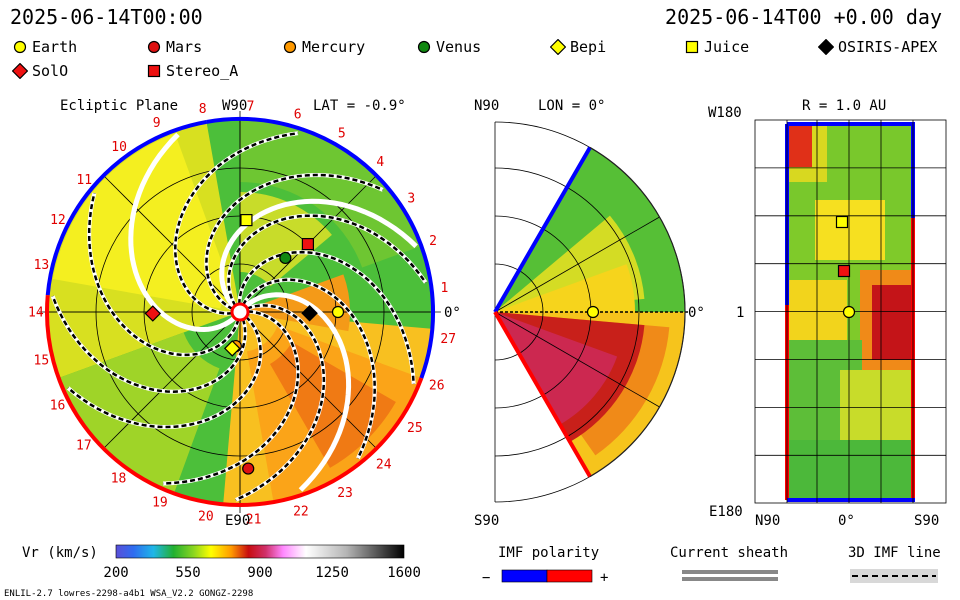 The width and height of the screenshot is (960, 600). I want to click on legend-item-earth: Earth, so click(44, 47).